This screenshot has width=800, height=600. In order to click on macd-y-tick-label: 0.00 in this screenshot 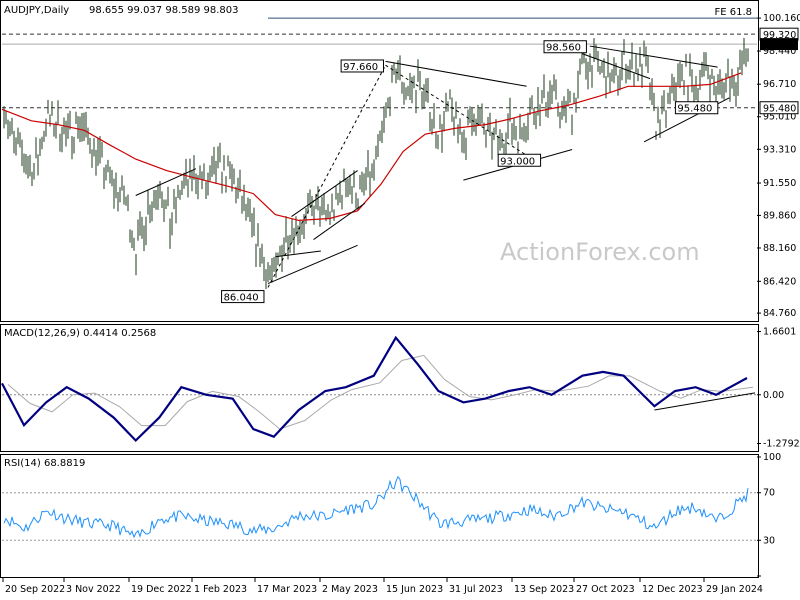, I will do `click(773, 395)`.